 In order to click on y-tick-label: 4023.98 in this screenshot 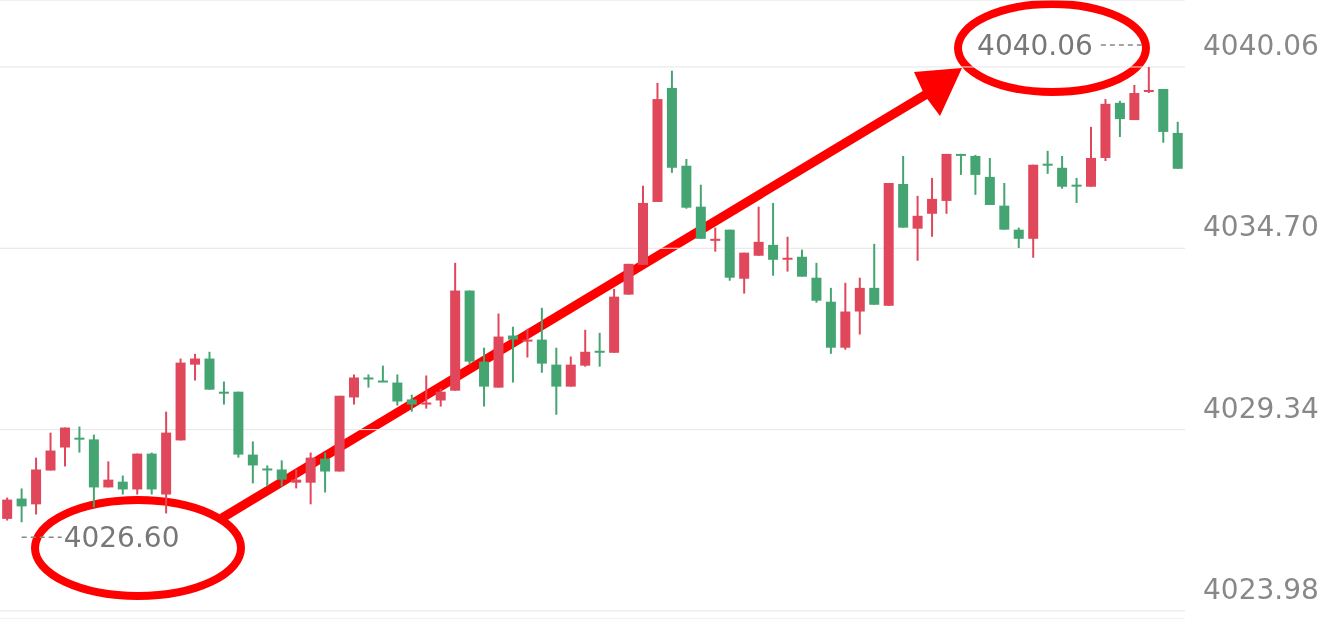, I will do `click(1261, 589)`.